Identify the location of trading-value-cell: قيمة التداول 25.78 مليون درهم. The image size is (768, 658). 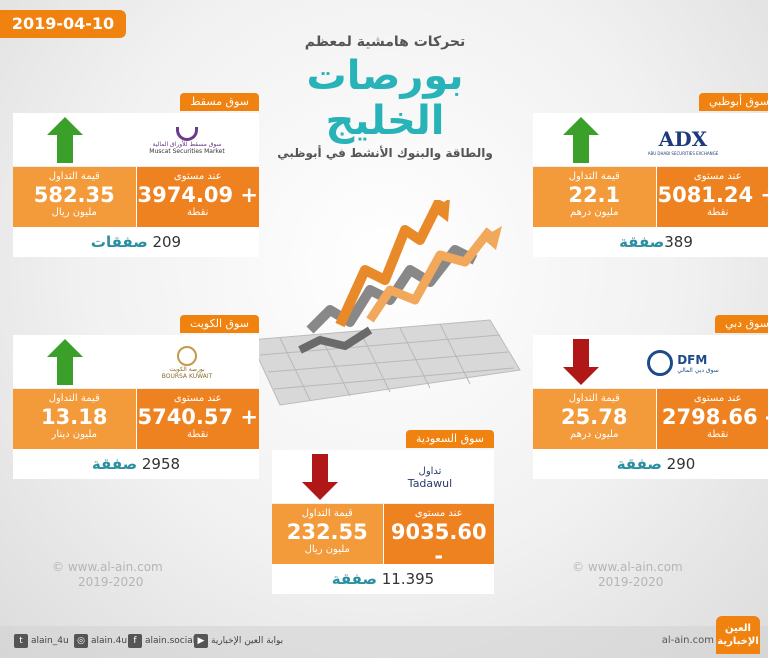
(595, 419).